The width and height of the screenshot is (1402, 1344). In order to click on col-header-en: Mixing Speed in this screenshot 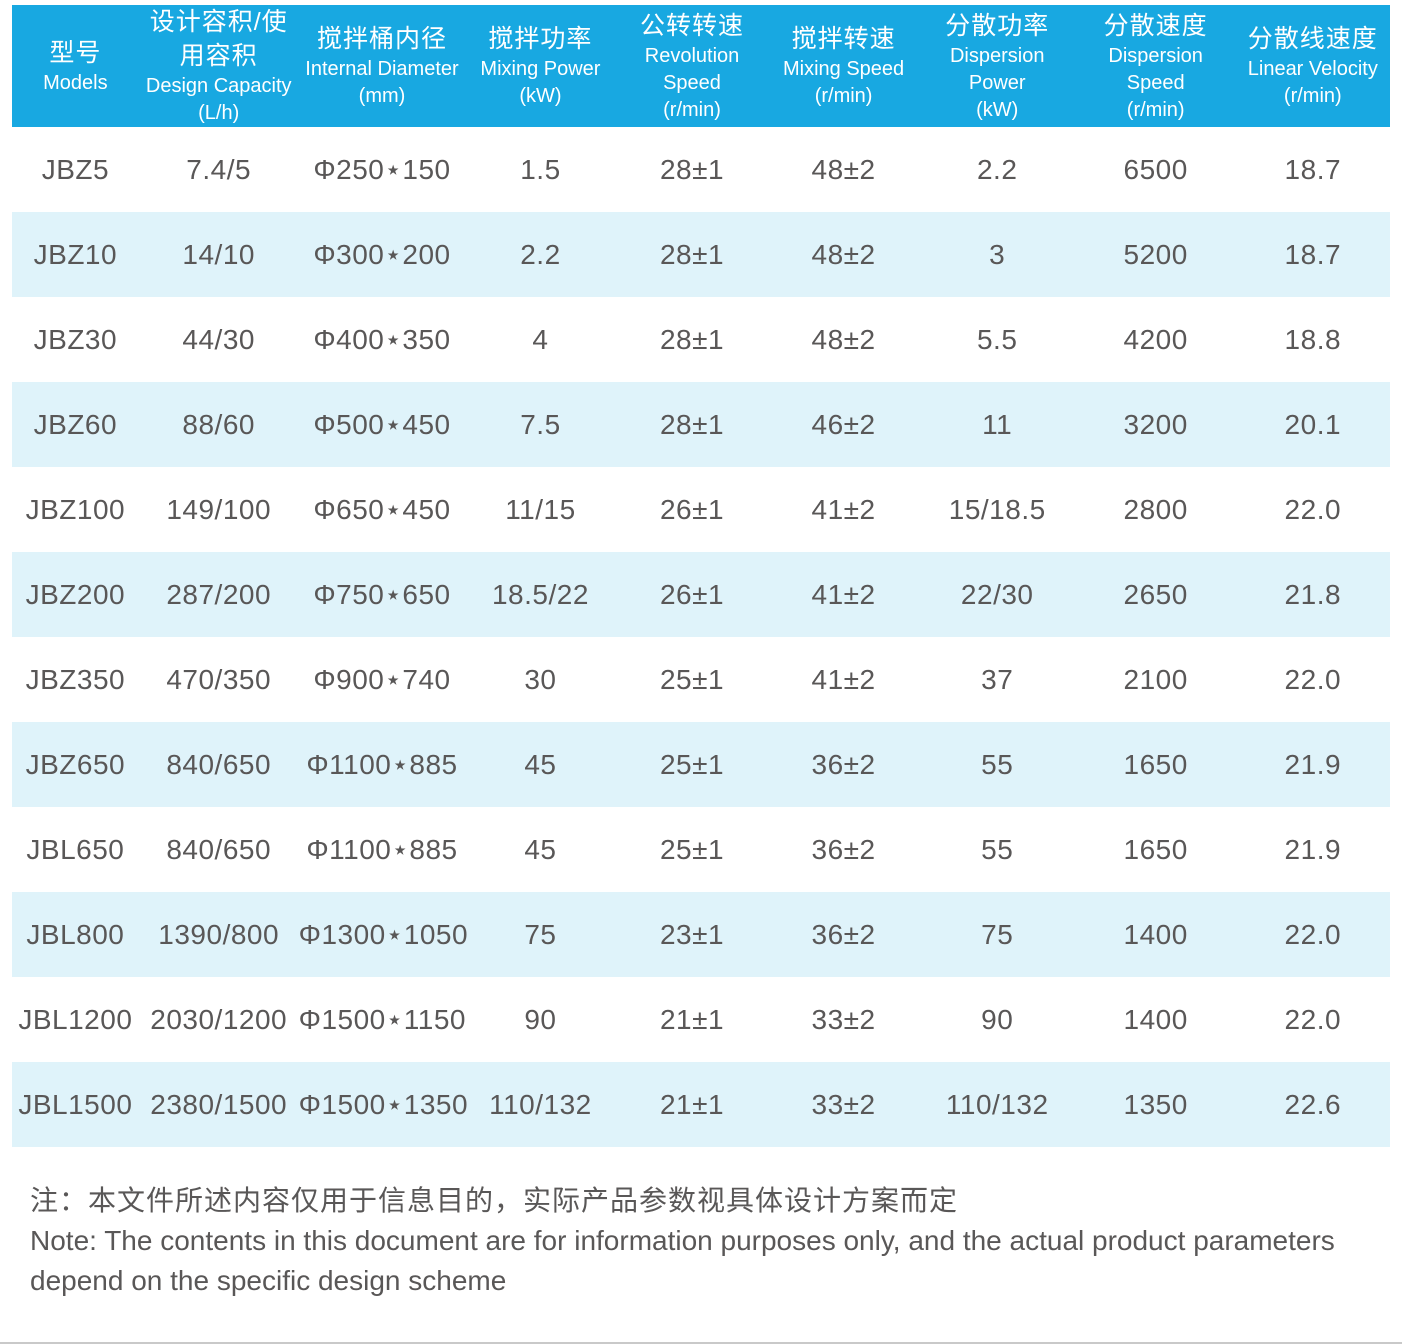, I will do `click(843, 69)`.